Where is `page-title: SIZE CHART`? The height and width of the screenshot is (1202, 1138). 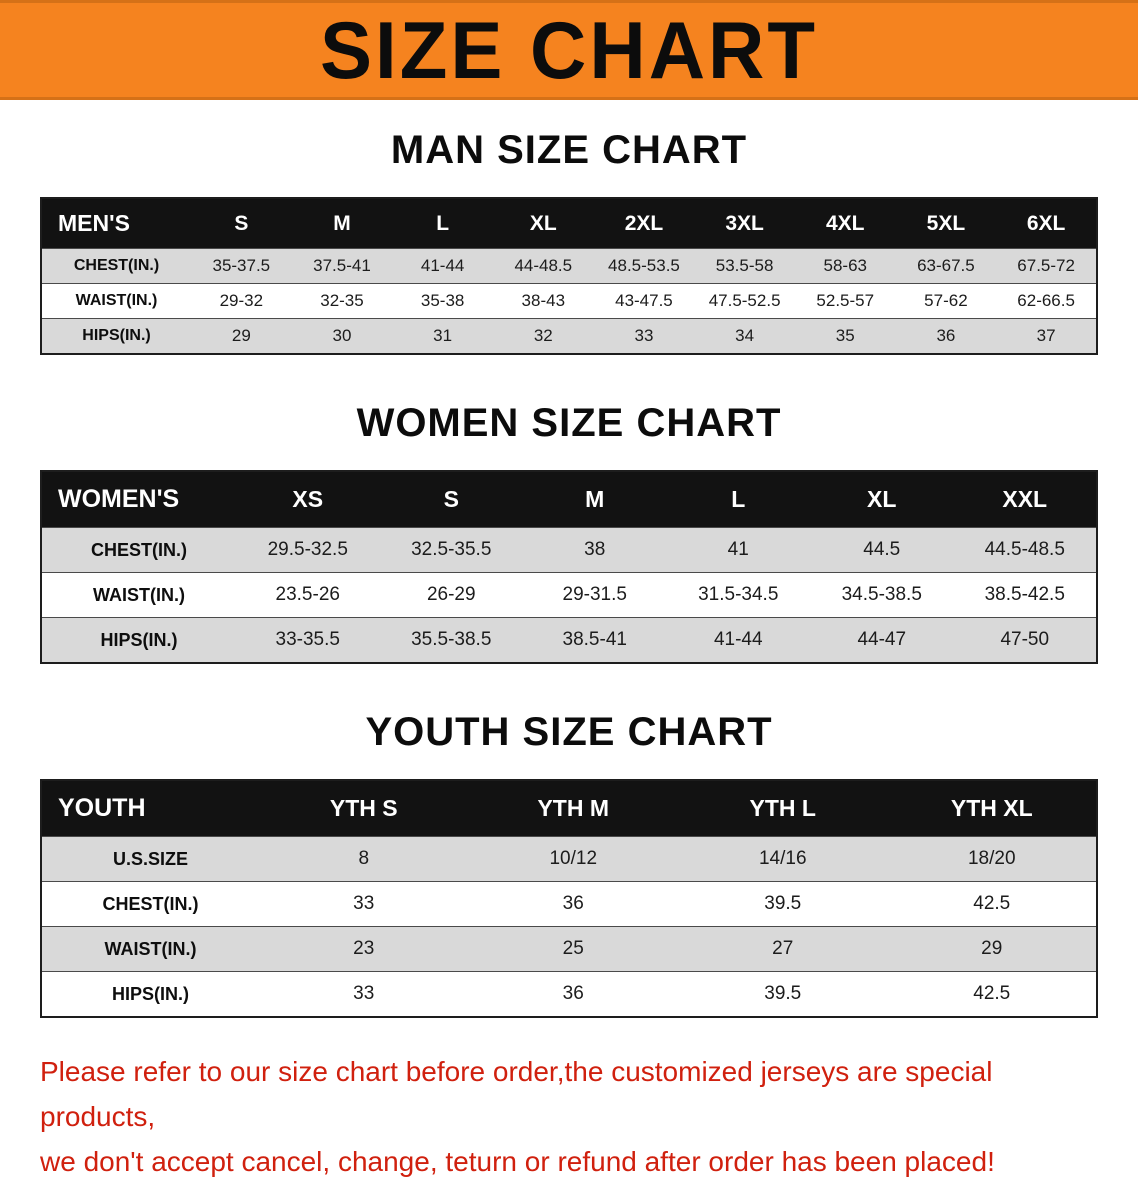 page-title: SIZE CHART is located at coordinates (569, 49).